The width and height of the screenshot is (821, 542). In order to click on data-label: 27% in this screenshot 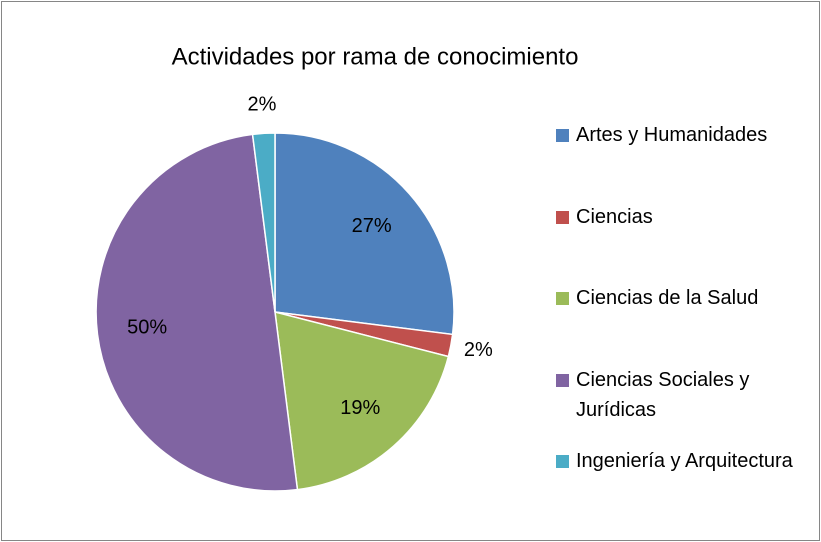, I will do `click(372, 226)`.